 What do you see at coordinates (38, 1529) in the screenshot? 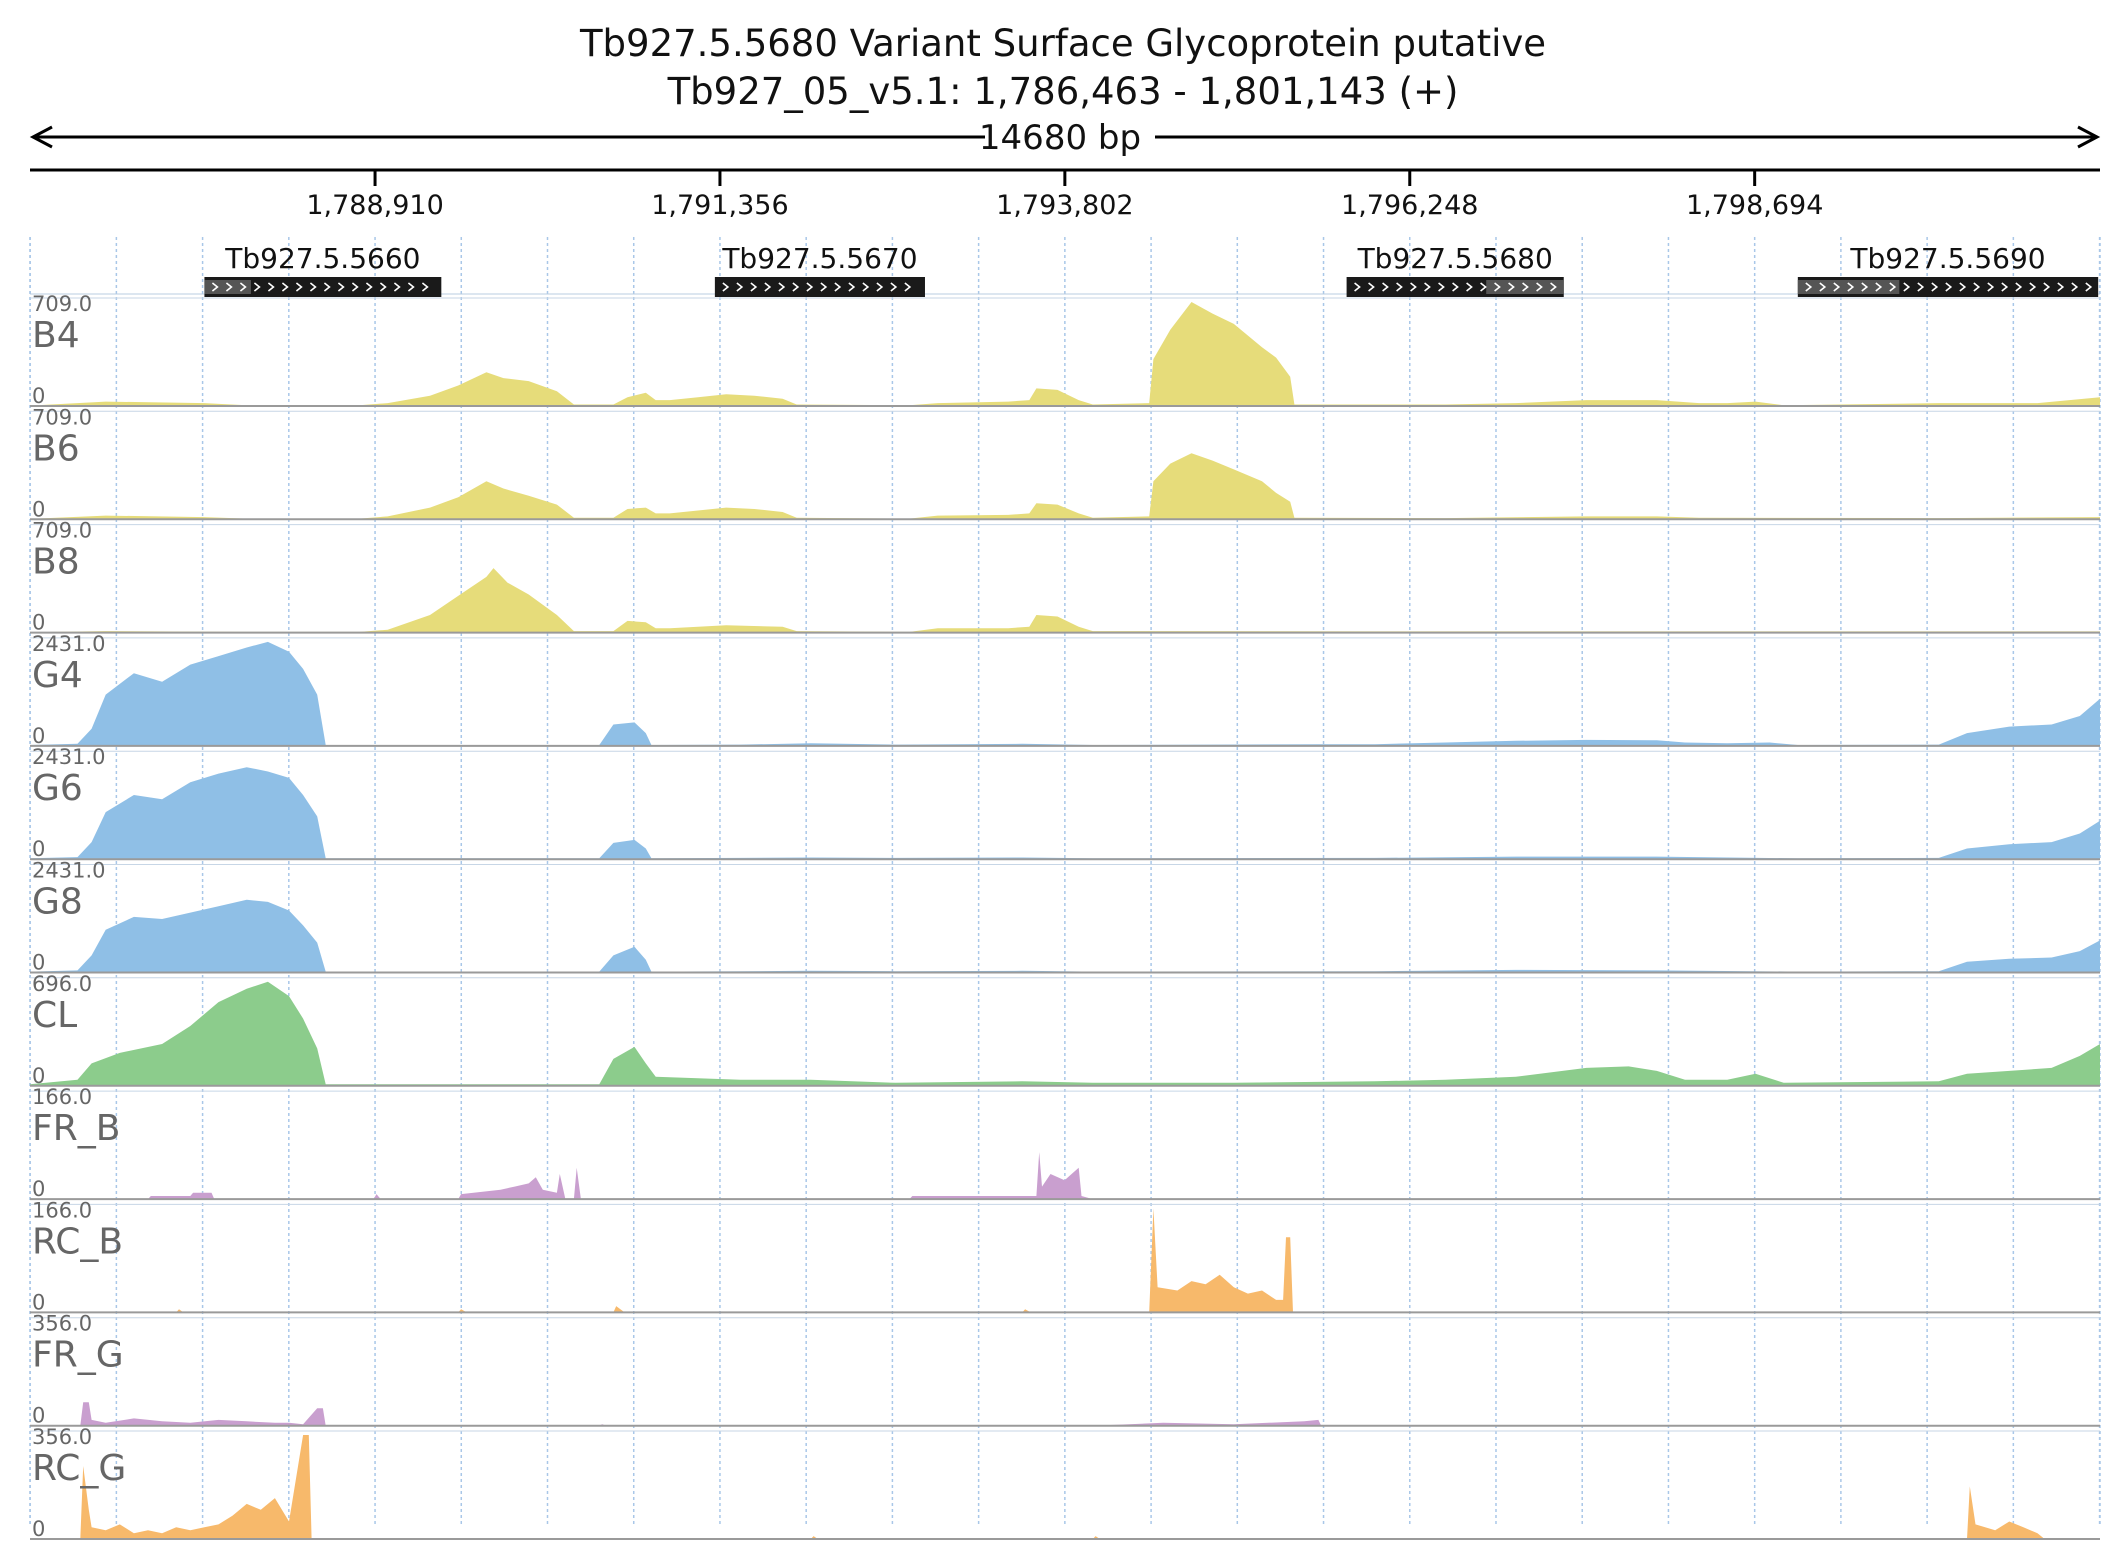
I see `track-min-label: 0` at bounding box center [38, 1529].